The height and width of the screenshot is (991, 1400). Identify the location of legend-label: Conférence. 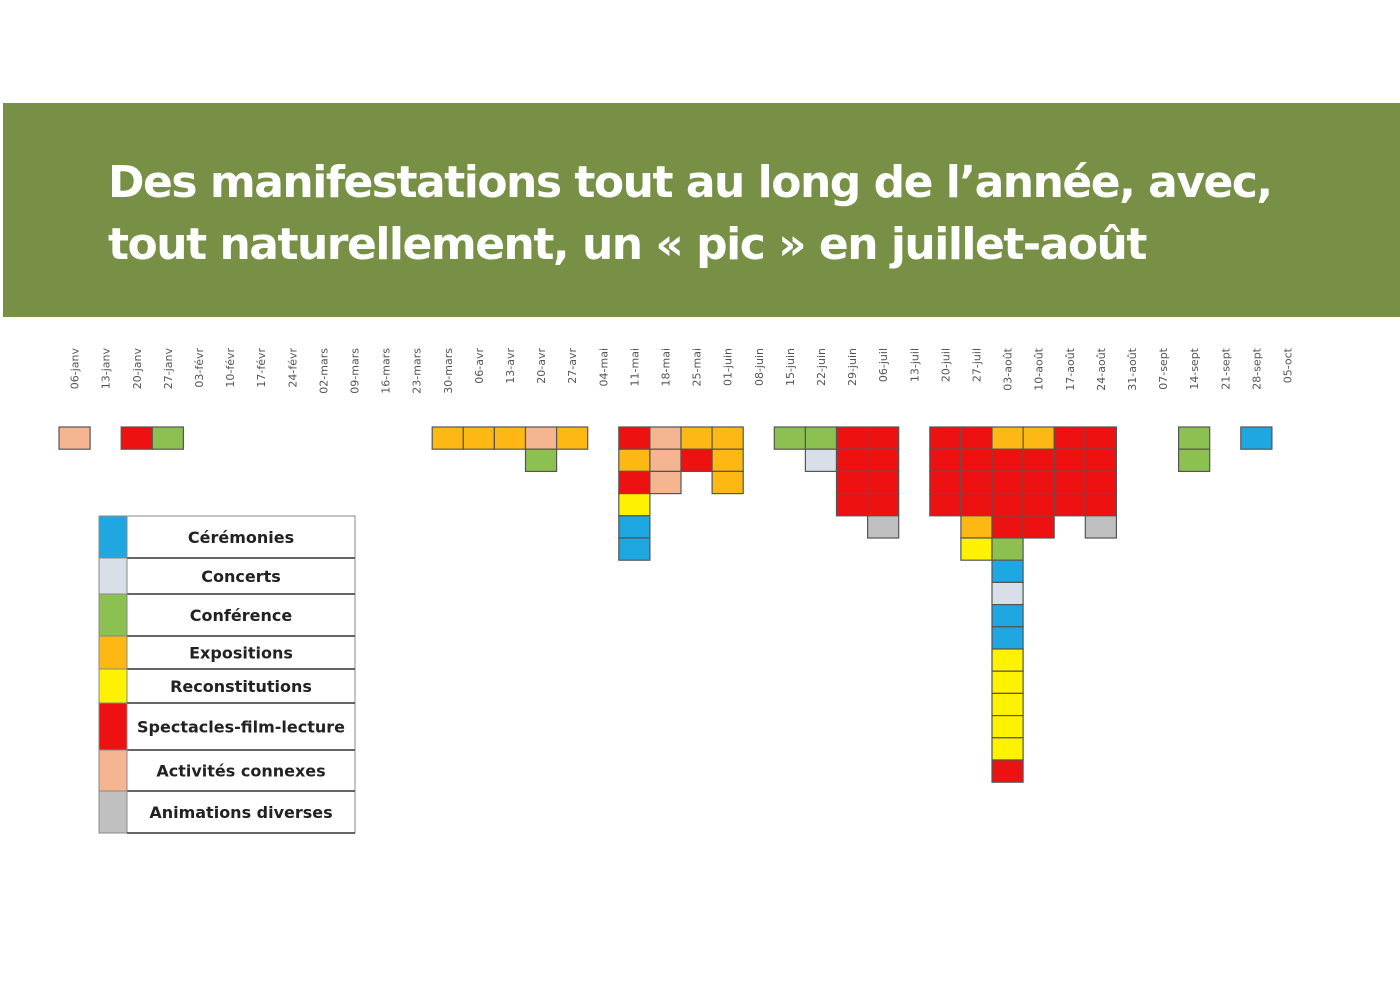
(241, 615).